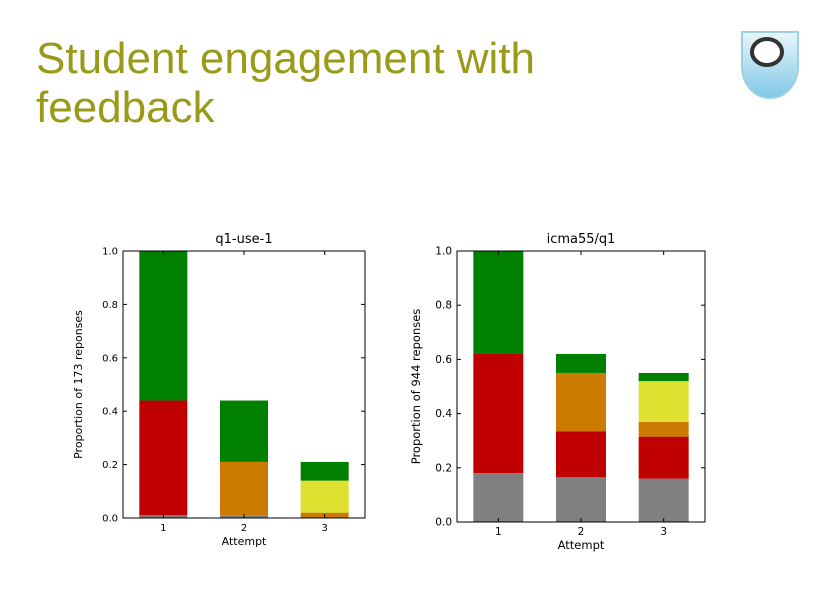 This screenshot has width=824, height=595. What do you see at coordinates (770, 65) in the screenshot?
I see `open-university-shield-logo` at bounding box center [770, 65].